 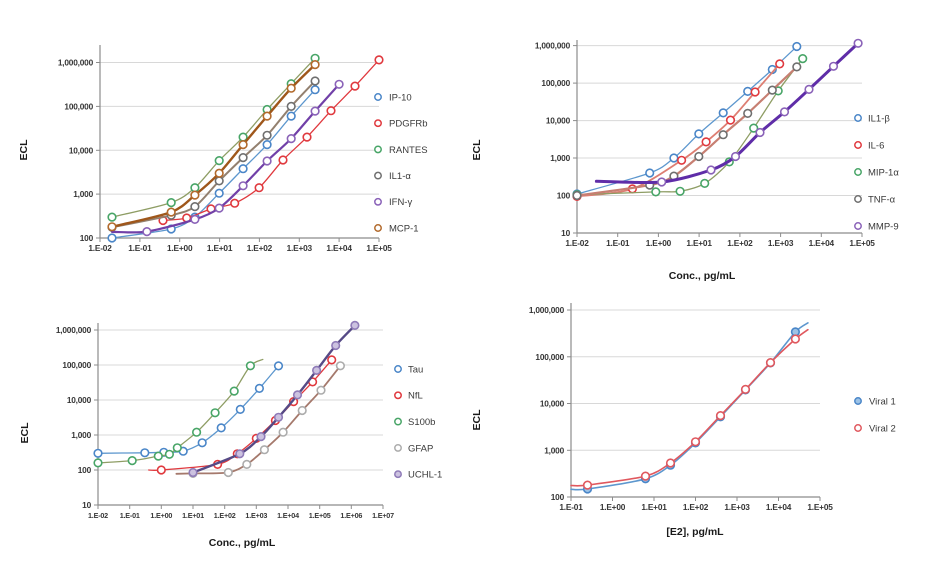 What do you see at coordinates (781, 243) in the screenshot?
I see `x-tick-label: 1.E+03` at bounding box center [781, 243].